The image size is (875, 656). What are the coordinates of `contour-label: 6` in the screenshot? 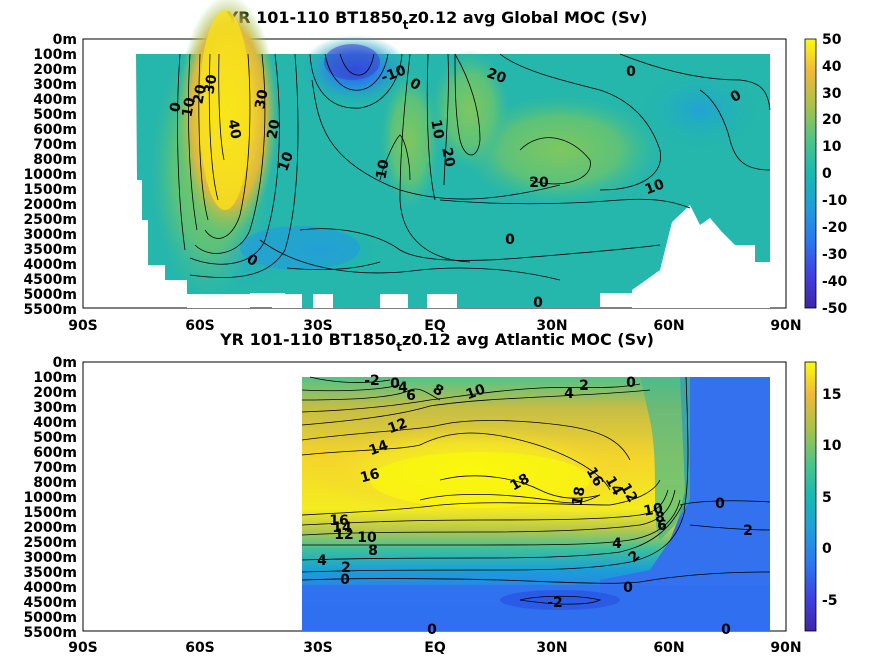 It's located at (411, 396).